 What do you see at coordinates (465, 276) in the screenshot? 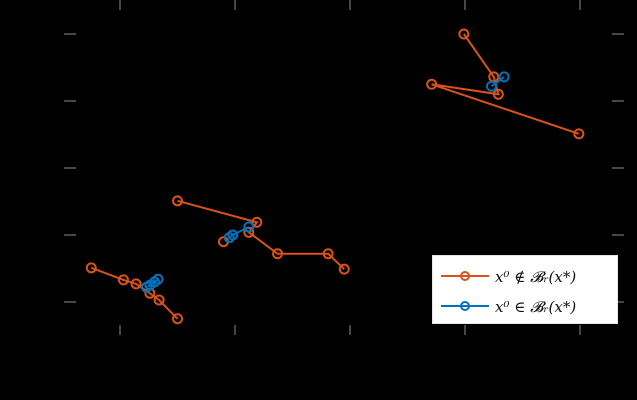
I see `legend-line-orange-icon` at bounding box center [465, 276].